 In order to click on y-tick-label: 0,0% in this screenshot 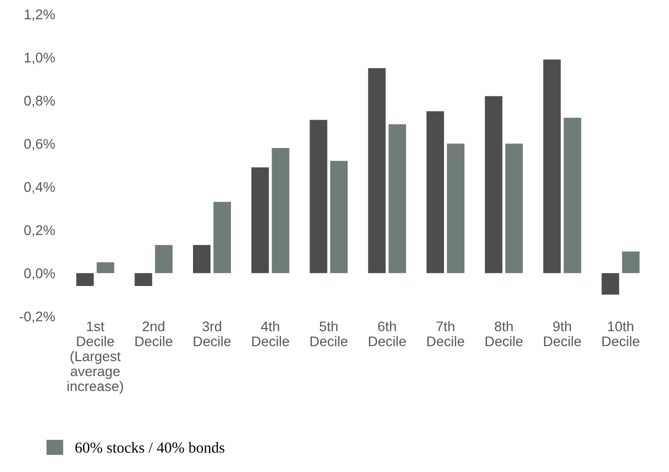, I will do `click(39, 274)`.